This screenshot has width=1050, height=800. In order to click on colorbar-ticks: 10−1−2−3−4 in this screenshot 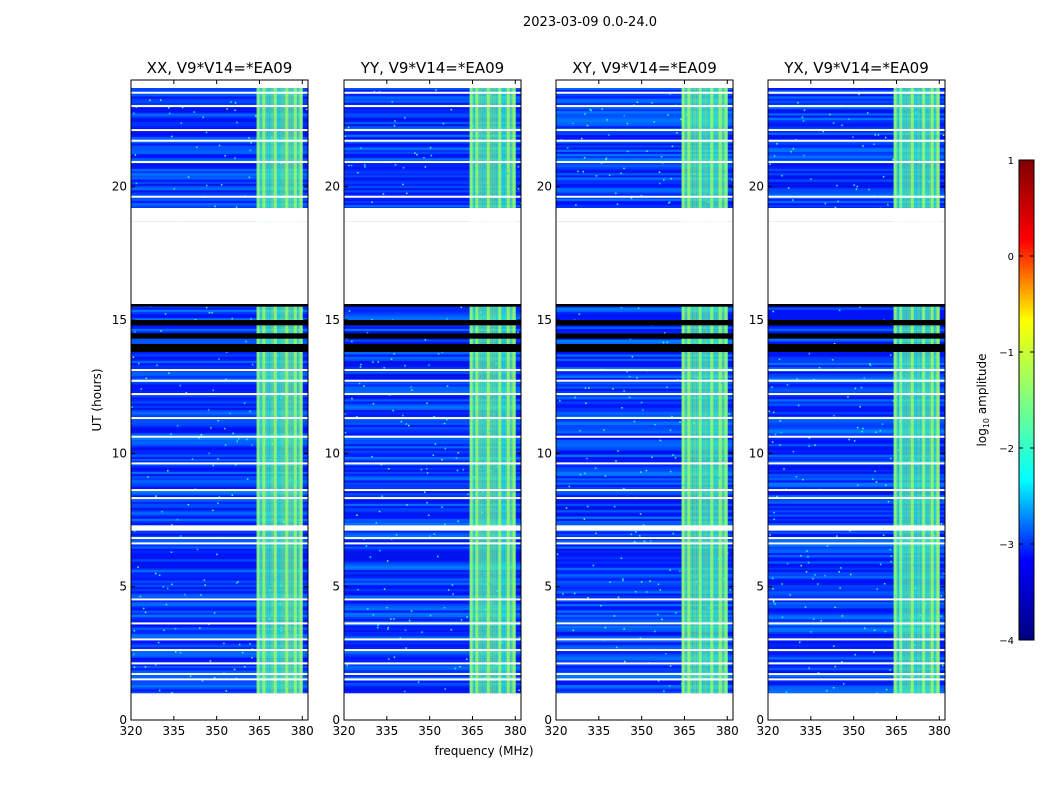, I will do `click(1016, 401)`.